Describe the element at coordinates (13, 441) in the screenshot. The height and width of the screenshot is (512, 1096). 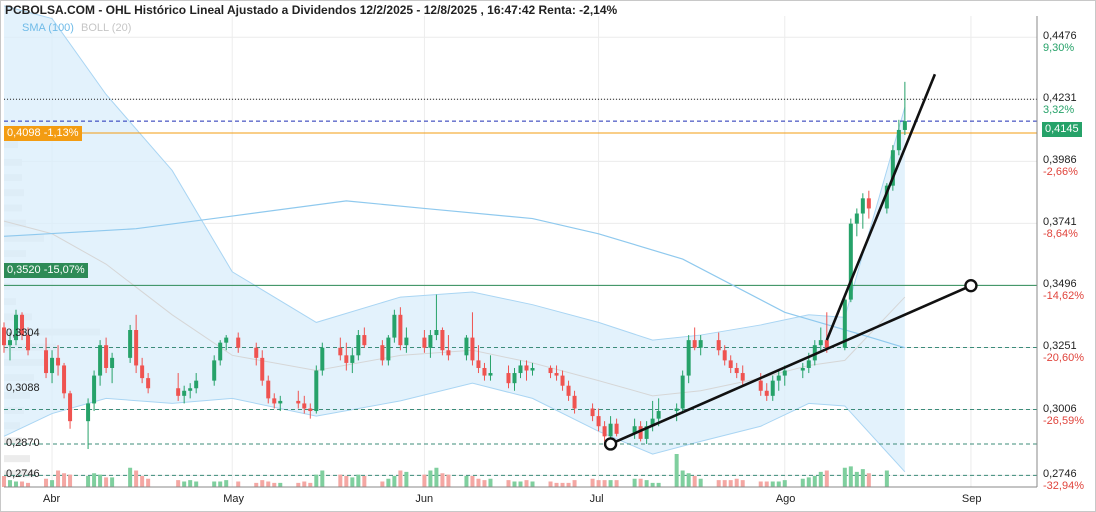
I see `volume-profile-bar` at that location.